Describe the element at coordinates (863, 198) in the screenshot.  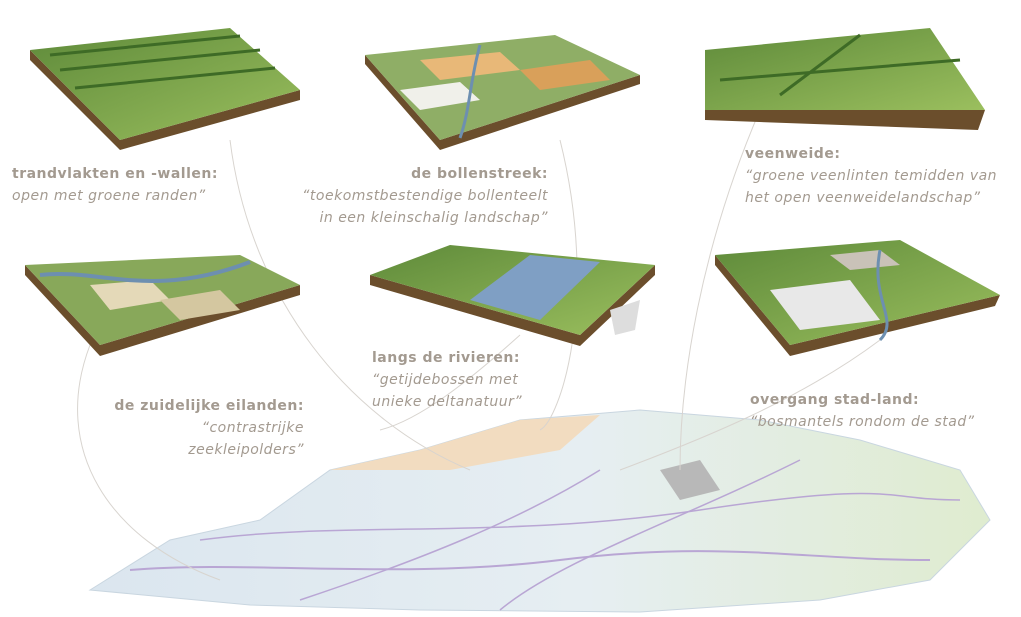
I see `panel-quote: het open veenweidelandschap”` at that location.